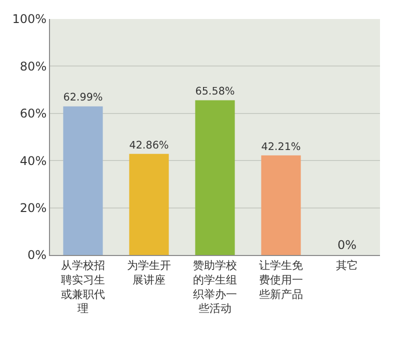 The height and width of the screenshot is (350, 400). What do you see at coordinates (347, 245) in the screenshot?
I see `data-label: 0%` at bounding box center [347, 245].